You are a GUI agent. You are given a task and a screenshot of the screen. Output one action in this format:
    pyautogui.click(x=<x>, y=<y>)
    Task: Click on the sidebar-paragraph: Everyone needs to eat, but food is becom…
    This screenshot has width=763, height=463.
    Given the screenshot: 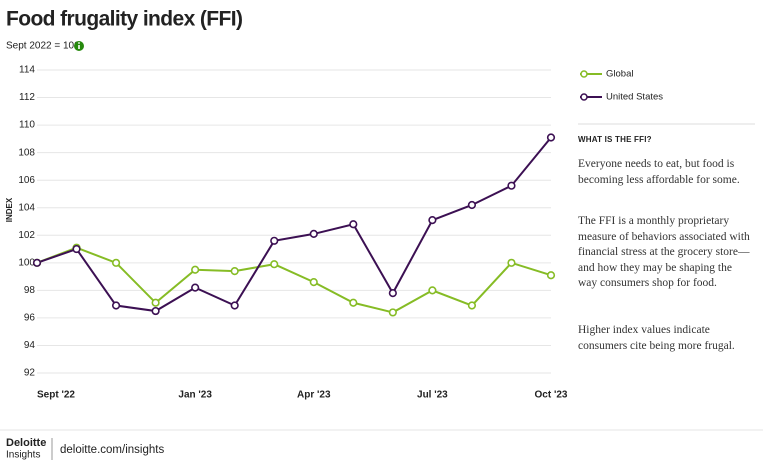 What is the action you would take?
    pyautogui.click(x=659, y=172)
    